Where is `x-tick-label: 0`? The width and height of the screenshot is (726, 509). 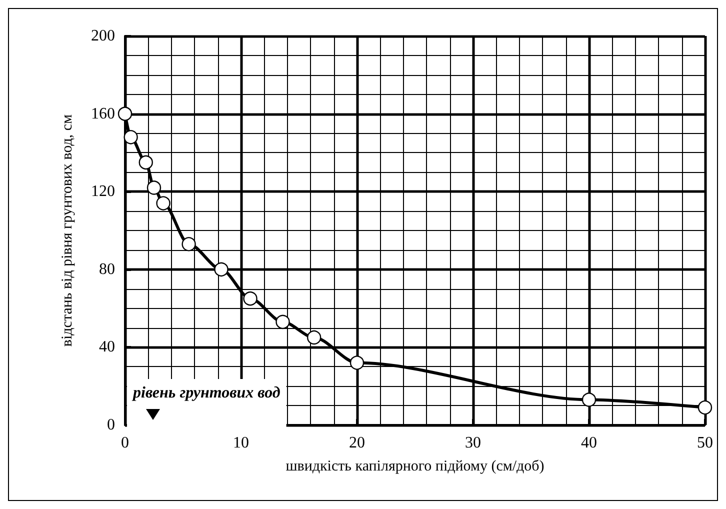
x-tick-label: 0 is located at coordinates (125, 443).